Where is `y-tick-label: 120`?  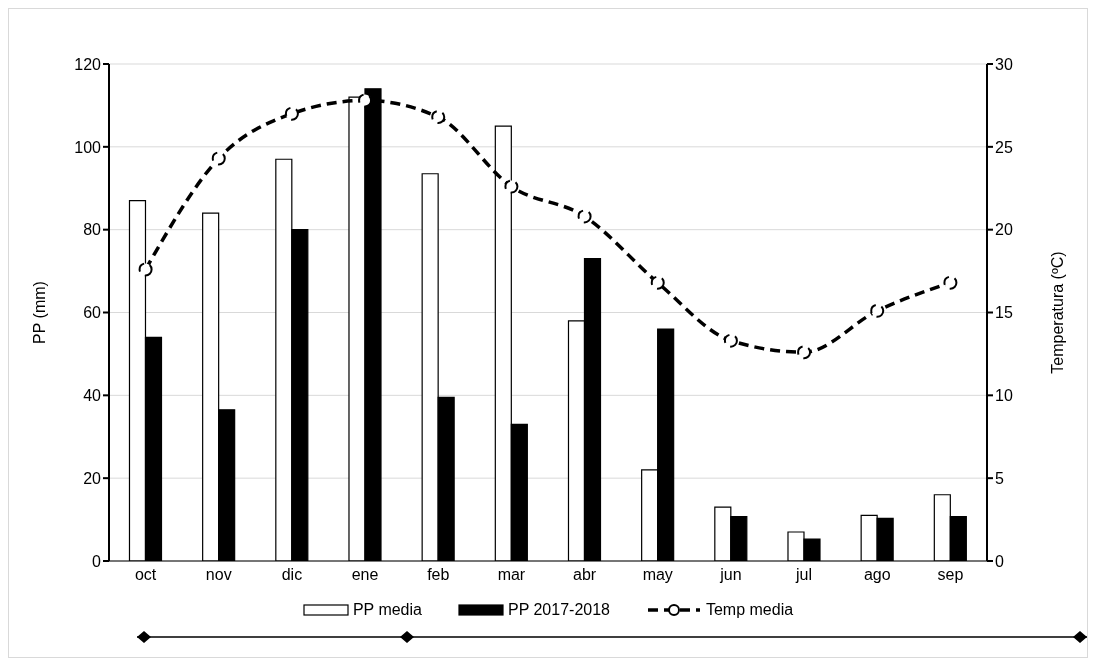 y-tick-label: 120 is located at coordinates (88, 64).